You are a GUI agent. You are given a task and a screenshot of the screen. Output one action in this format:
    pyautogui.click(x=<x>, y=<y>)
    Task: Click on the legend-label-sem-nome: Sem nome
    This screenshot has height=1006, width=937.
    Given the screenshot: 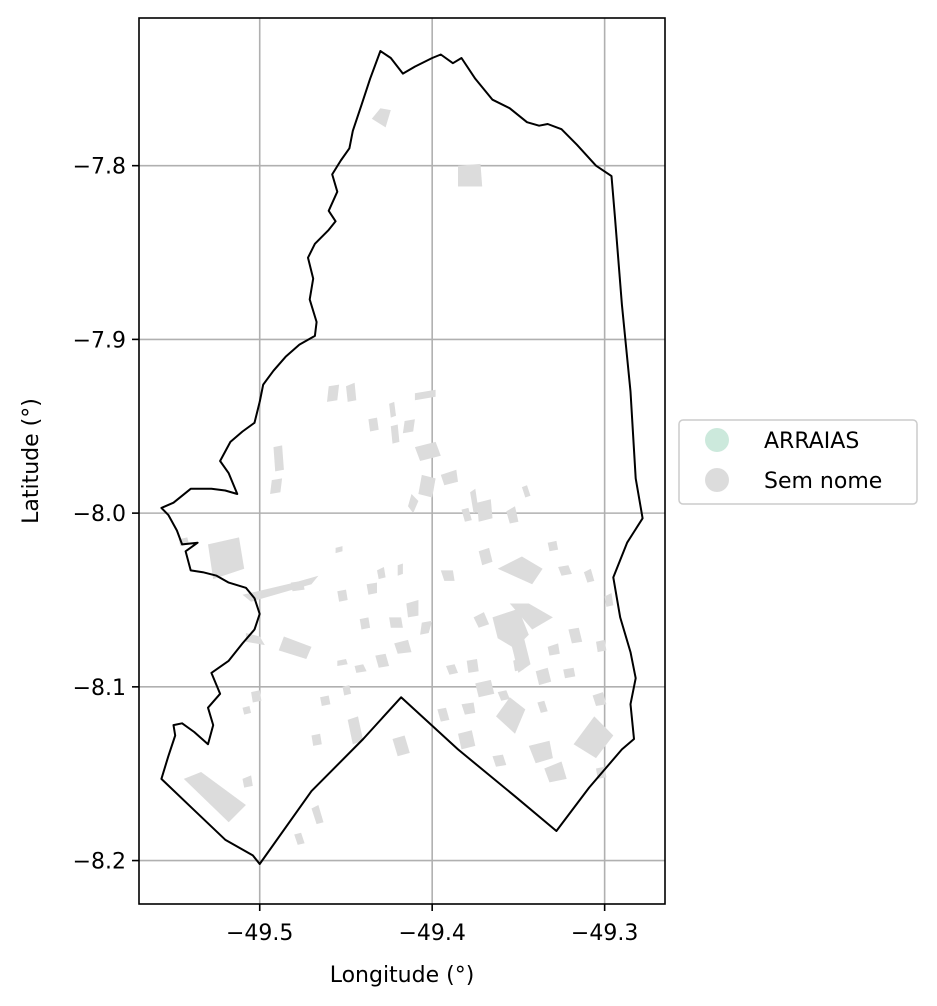 What is the action you would take?
    pyautogui.click(x=823, y=481)
    